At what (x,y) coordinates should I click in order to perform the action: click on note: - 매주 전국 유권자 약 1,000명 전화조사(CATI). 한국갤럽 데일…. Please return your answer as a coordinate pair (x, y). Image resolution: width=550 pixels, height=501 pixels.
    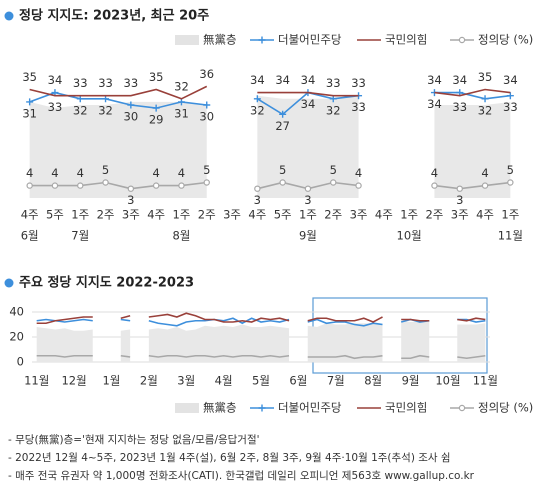
    Looking at the image, I should click on (241, 475).